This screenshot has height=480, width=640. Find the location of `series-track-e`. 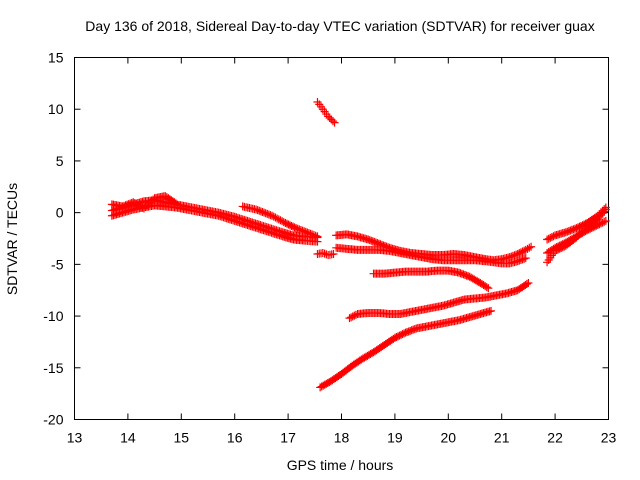

series-track-e is located at coordinates (325, 254).